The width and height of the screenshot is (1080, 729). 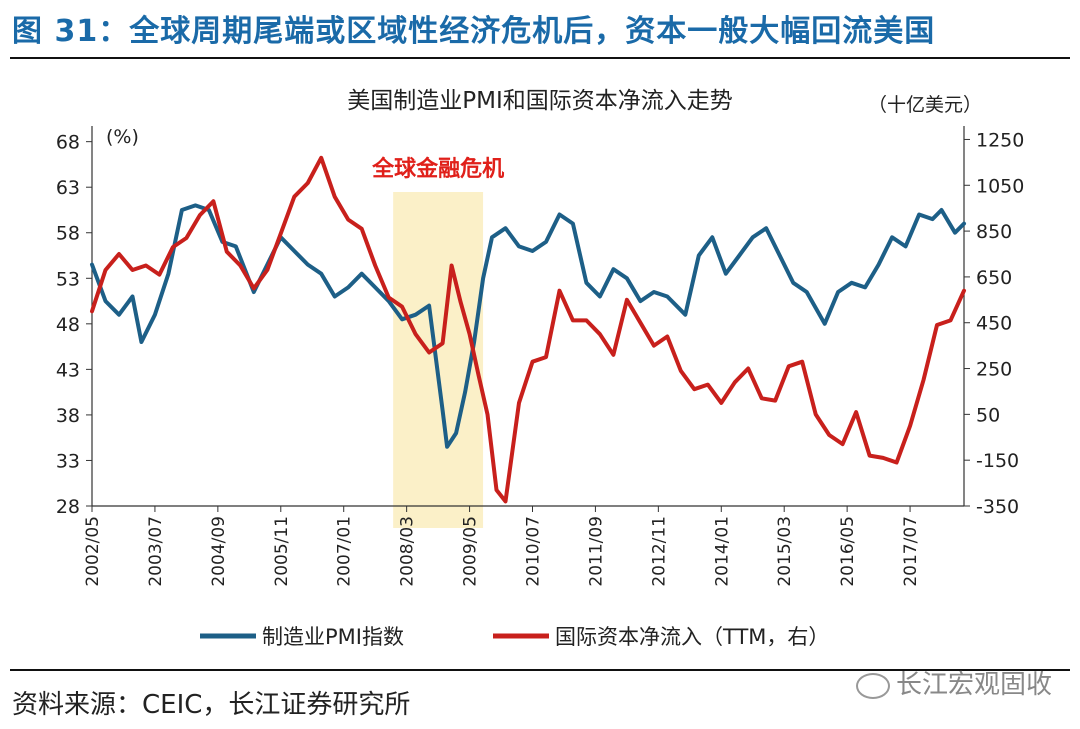 I want to click on legend-label-inflow: 国际资本净流入（TTM，右）, so click(x=692, y=637).